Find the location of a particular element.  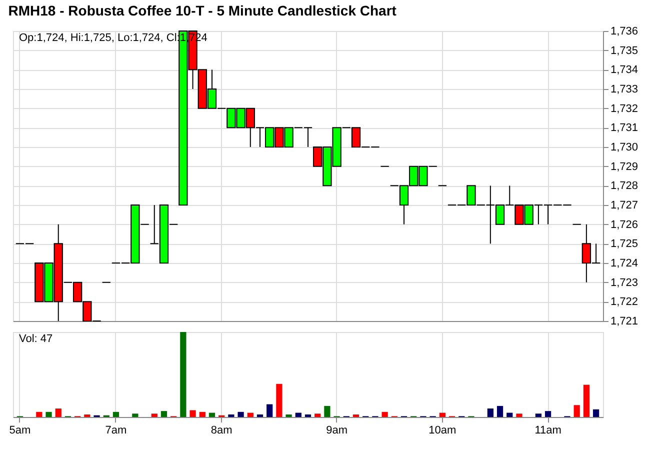

x-tick-label: 5am is located at coordinates (20, 430).